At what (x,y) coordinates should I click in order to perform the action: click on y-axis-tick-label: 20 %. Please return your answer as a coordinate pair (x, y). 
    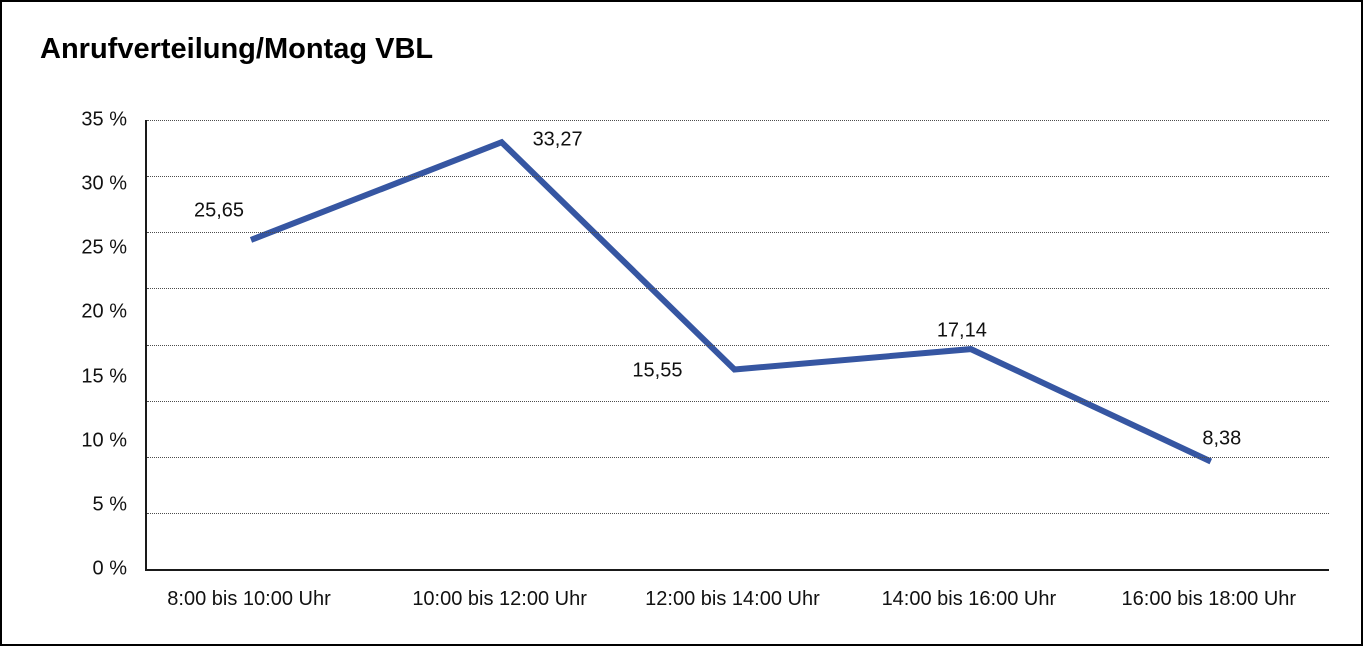
    Looking at the image, I should click on (104, 311).